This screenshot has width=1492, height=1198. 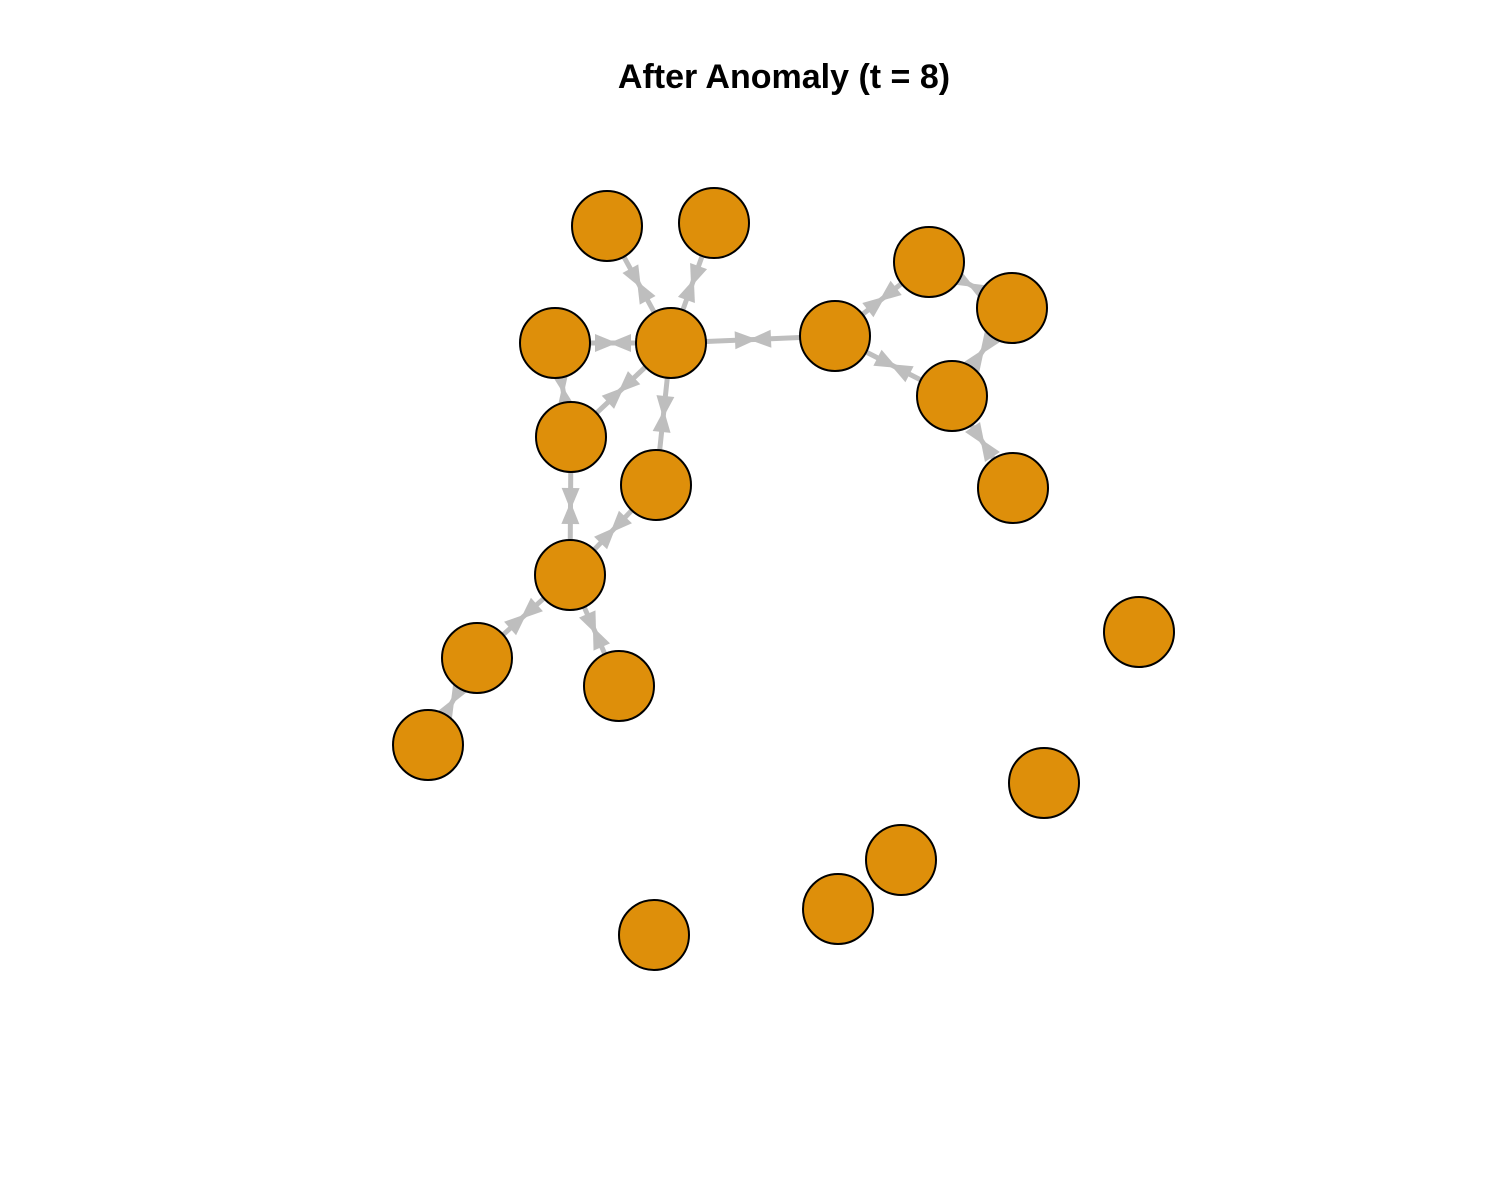 What do you see at coordinates (784, 77) in the screenshot?
I see `plot-title: After Anomaly (t = 8)` at bounding box center [784, 77].